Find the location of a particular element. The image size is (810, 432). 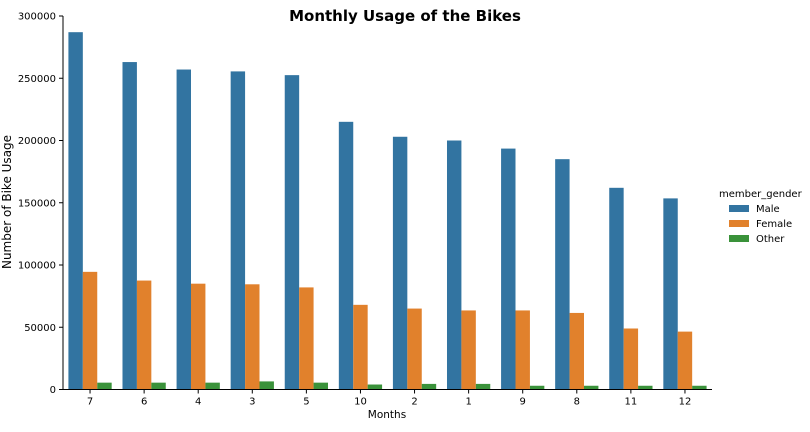

y-tick-label: 50000 is located at coordinates (40, 328).